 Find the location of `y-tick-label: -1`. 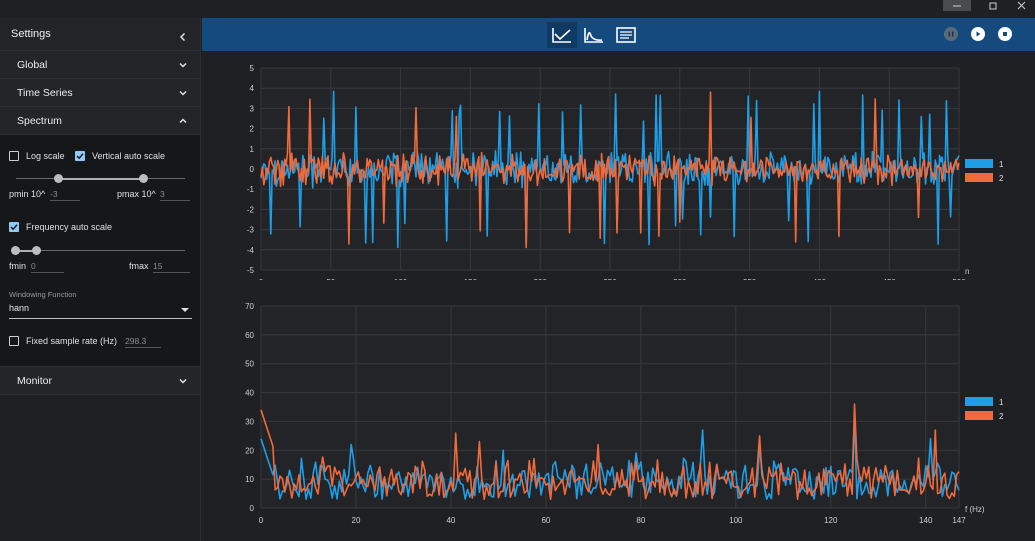

y-tick-label: -1 is located at coordinates (251, 189).